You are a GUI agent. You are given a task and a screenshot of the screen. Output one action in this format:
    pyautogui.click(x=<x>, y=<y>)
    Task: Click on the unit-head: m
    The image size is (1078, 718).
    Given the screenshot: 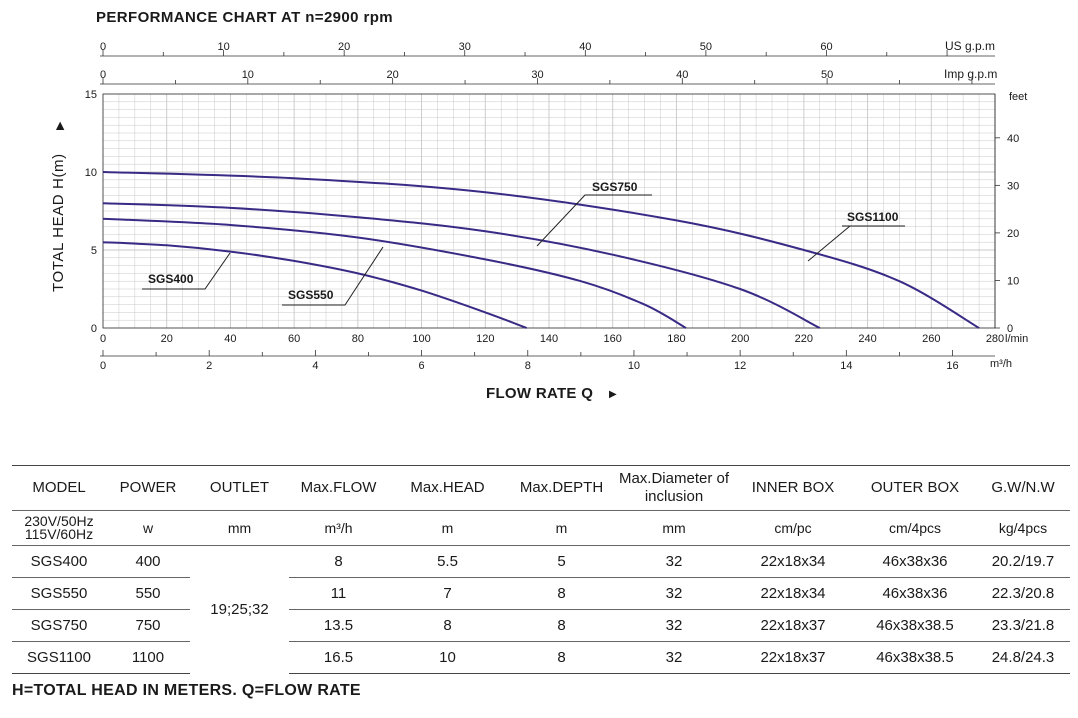 What is the action you would take?
    pyautogui.click(x=447, y=528)
    